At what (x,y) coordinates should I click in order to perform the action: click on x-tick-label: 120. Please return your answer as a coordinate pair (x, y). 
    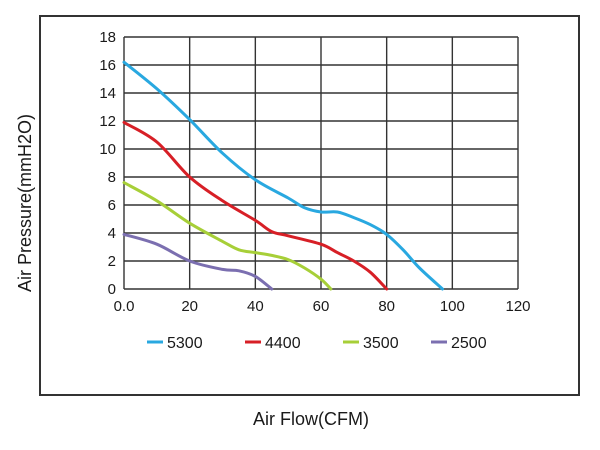
    Looking at the image, I should click on (517, 306).